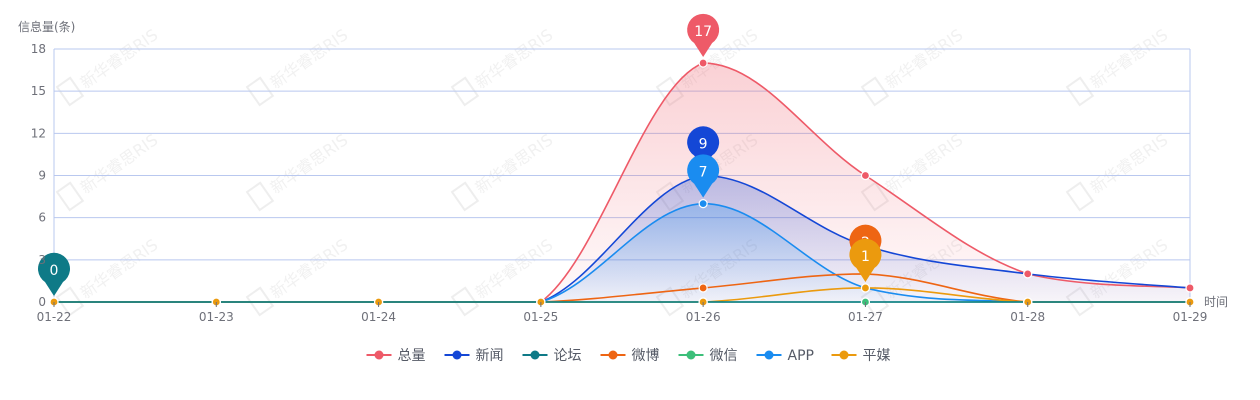  Describe the element at coordinates (552, 356) in the screenshot. I see `legend-item: 论坛` at that location.